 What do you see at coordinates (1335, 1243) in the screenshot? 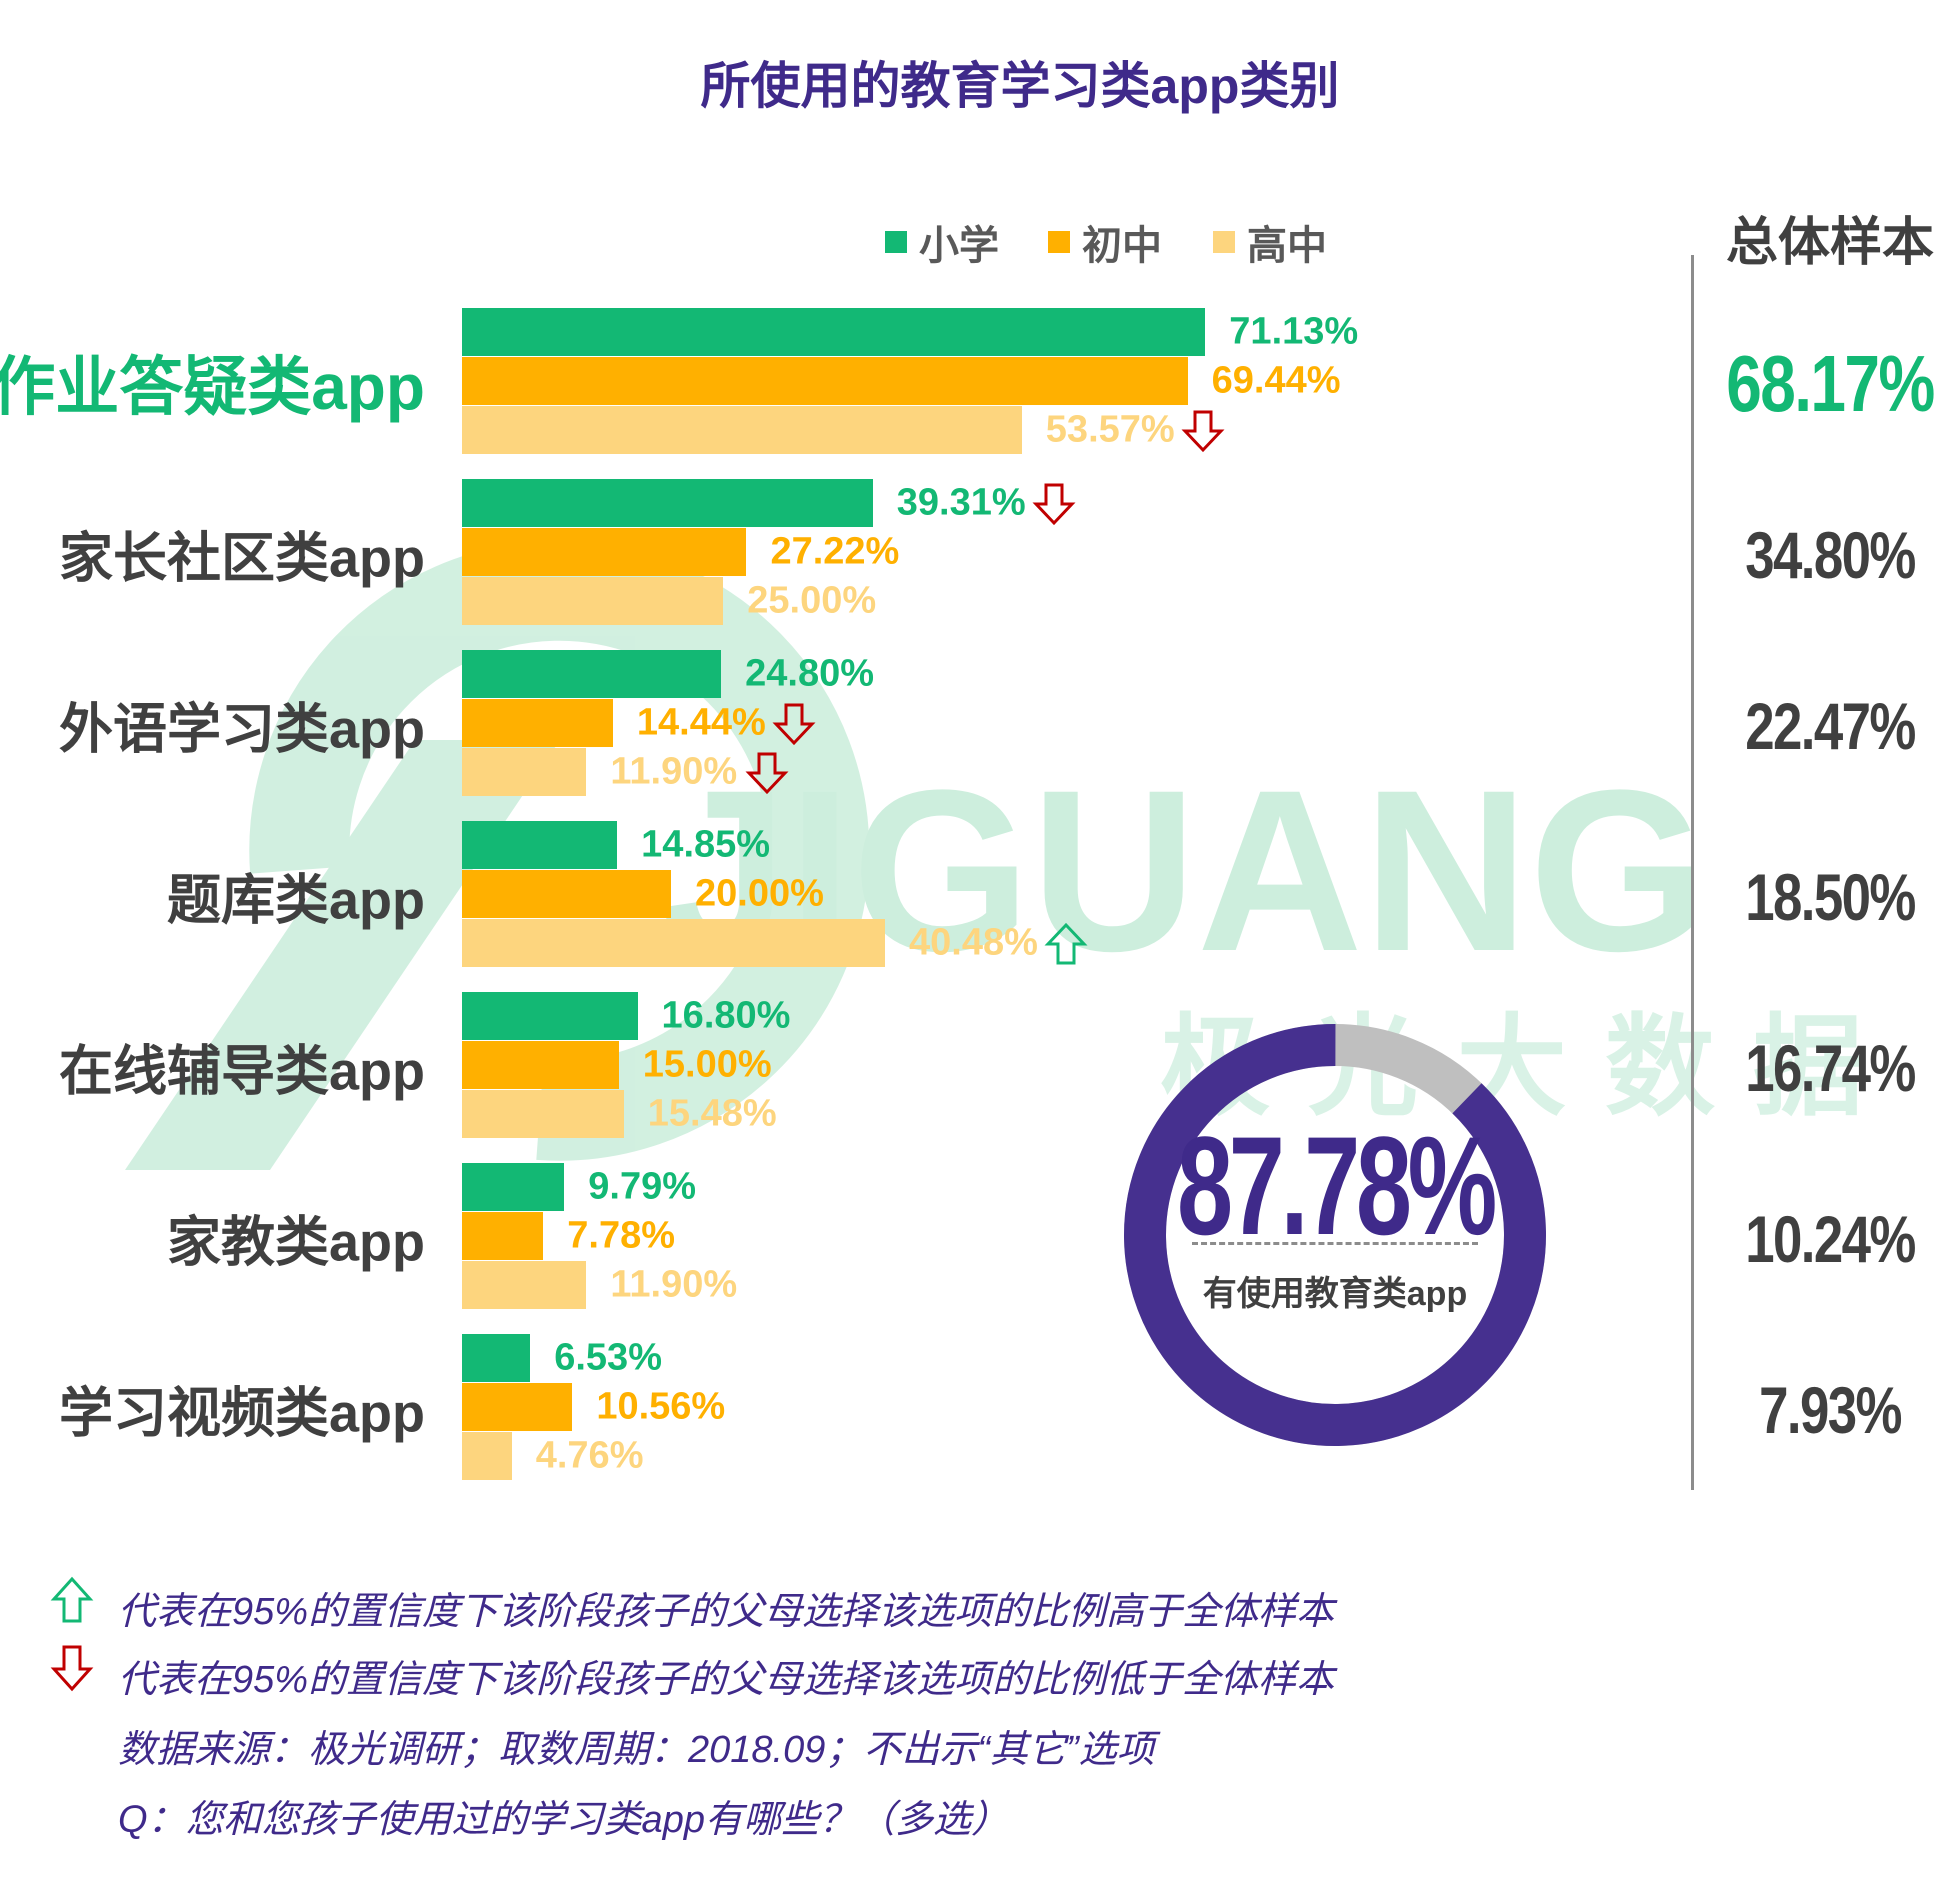
I see `donut-divider` at bounding box center [1335, 1243].